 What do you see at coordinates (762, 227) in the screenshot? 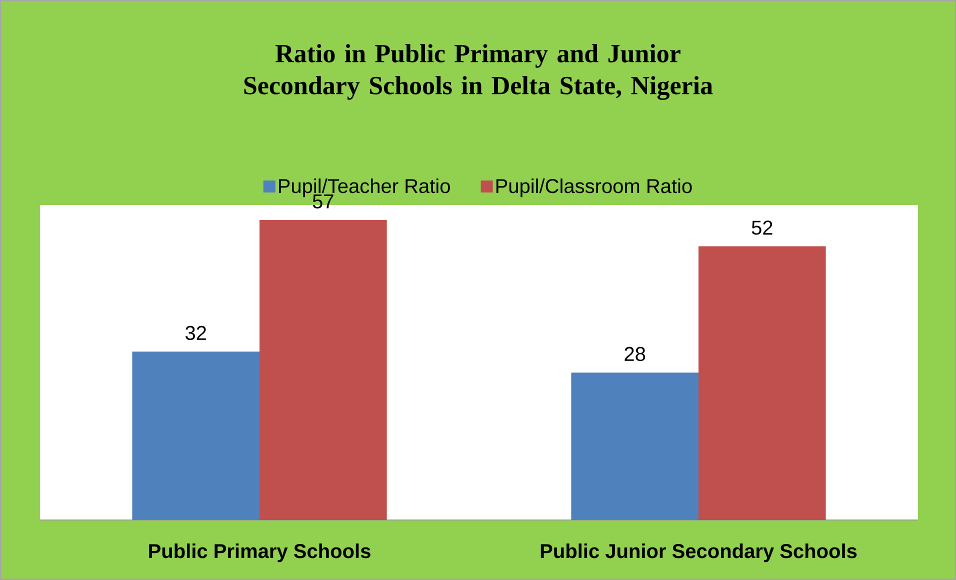
I see `data-label: 52` at bounding box center [762, 227].